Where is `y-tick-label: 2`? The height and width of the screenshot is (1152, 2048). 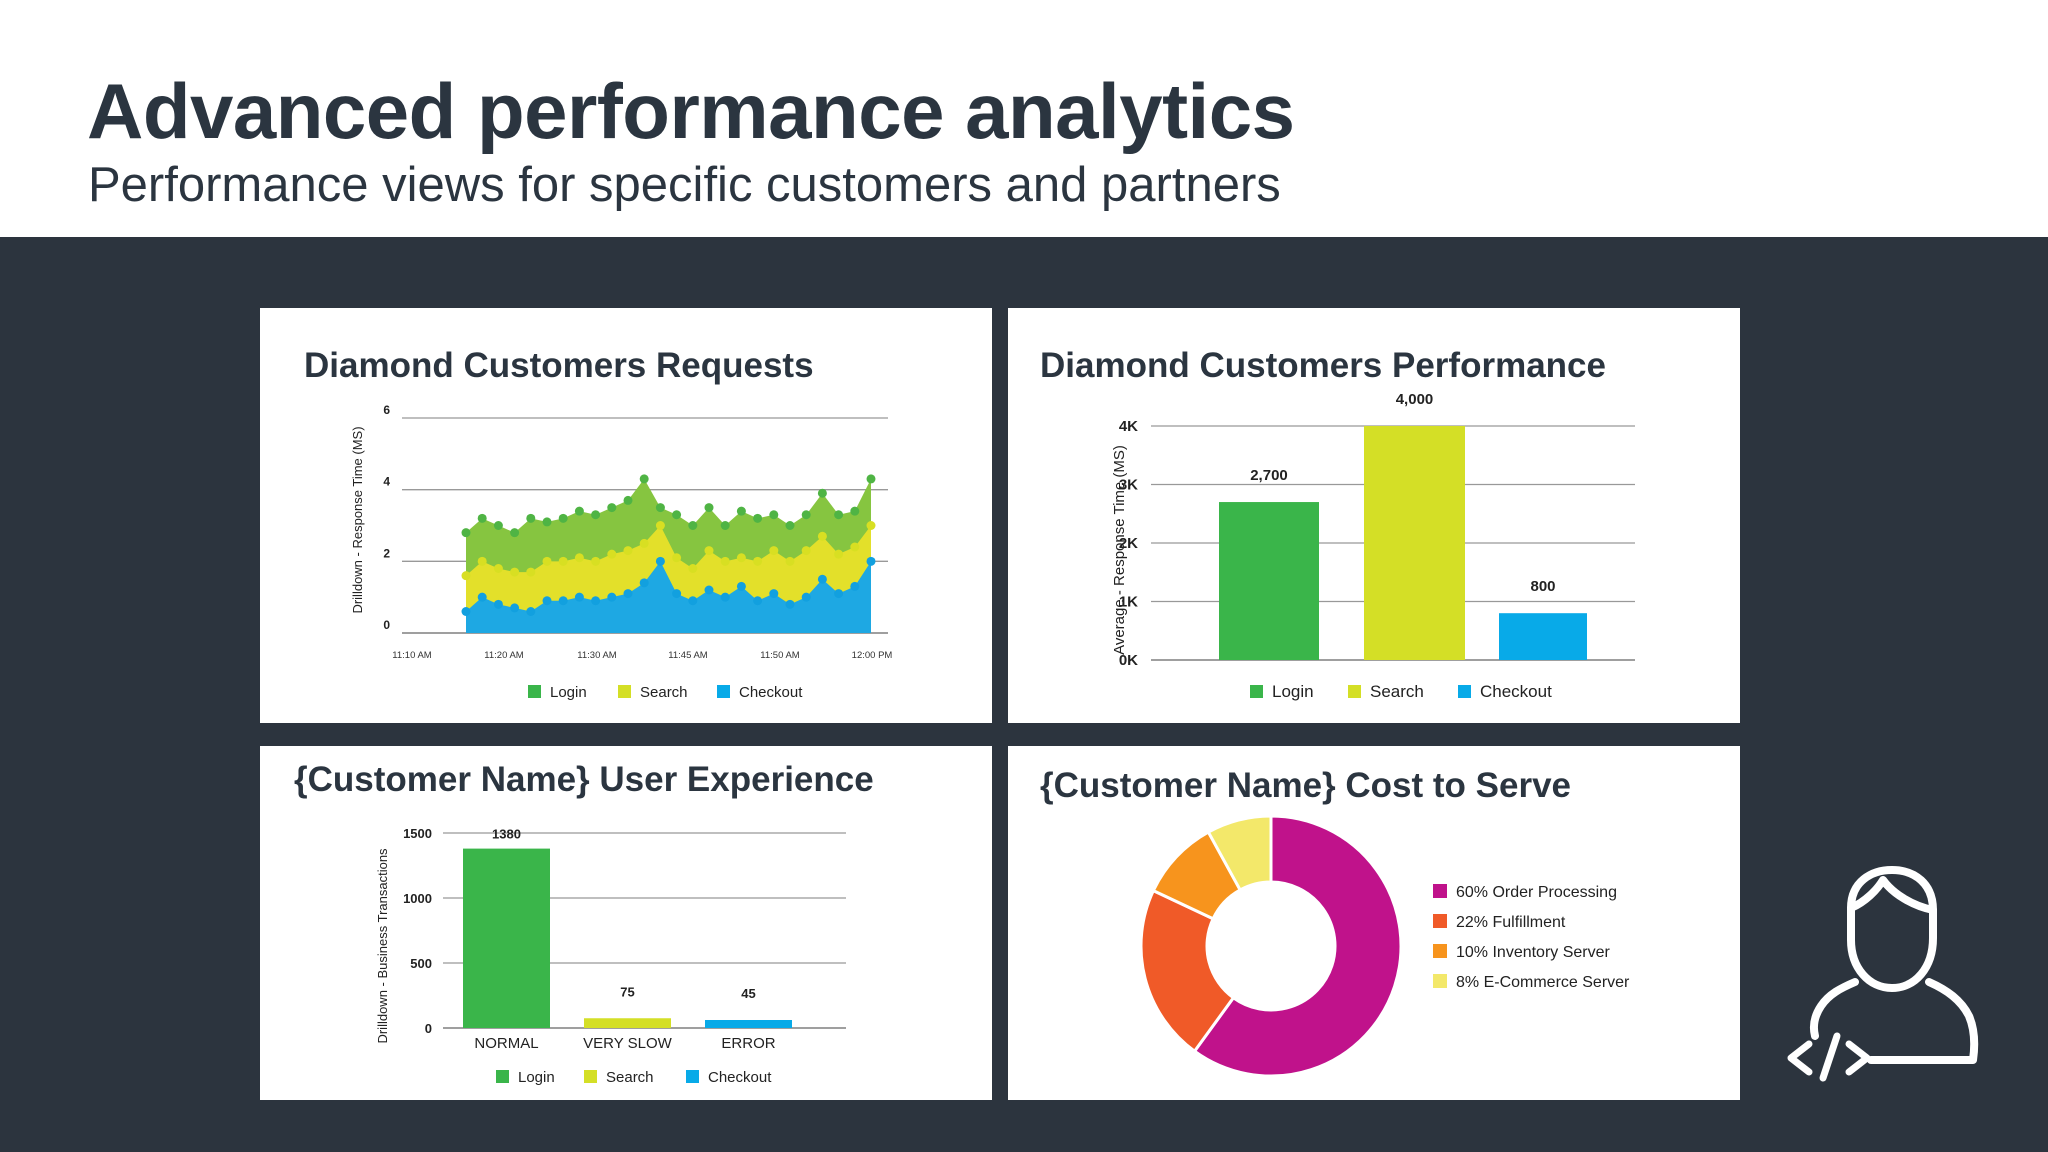 y-tick-label: 2 is located at coordinates (386, 553).